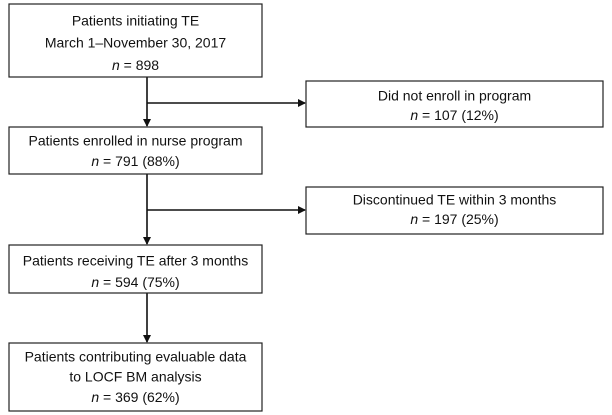 The image size is (612, 415). What do you see at coordinates (135, 261) in the screenshot?
I see `node-label: Patients receiving TE after 3 months` at bounding box center [135, 261].